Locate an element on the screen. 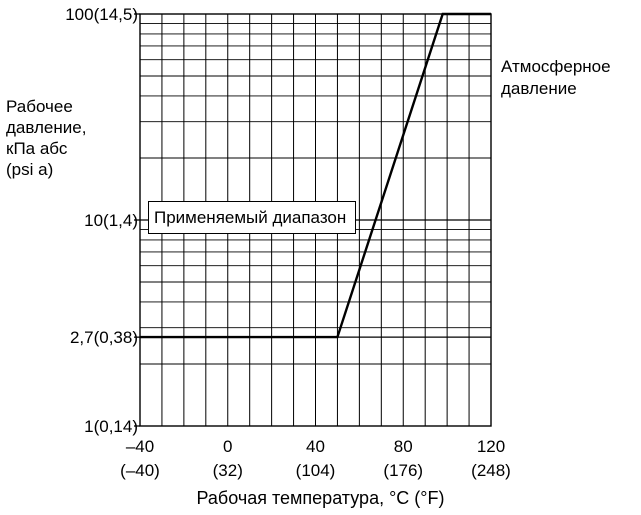 The height and width of the screenshot is (515, 641). y-axis-label: Рабочее давление, кПа абс (psi a) is located at coordinates (46, 138).